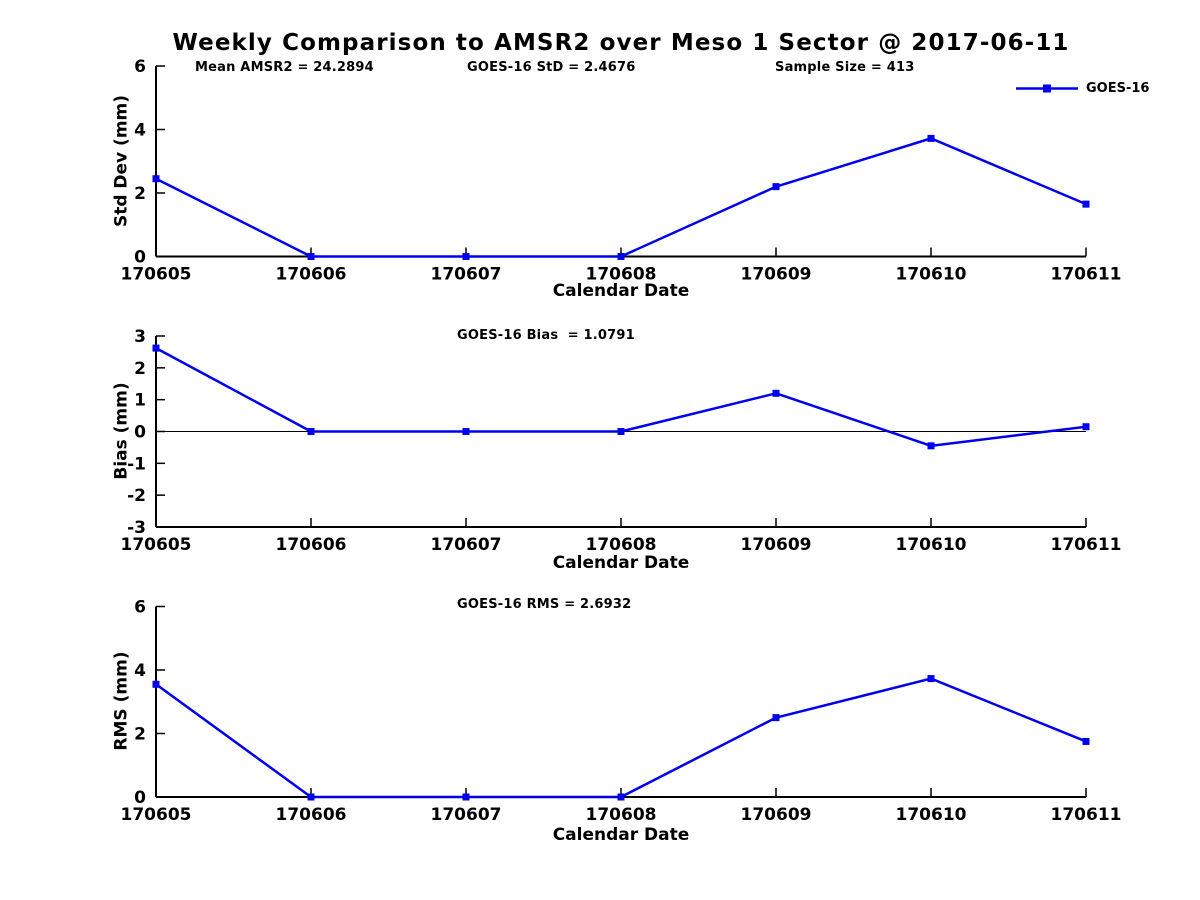  I want to click on xlabel-rms: Calendar Date, so click(621, 835).